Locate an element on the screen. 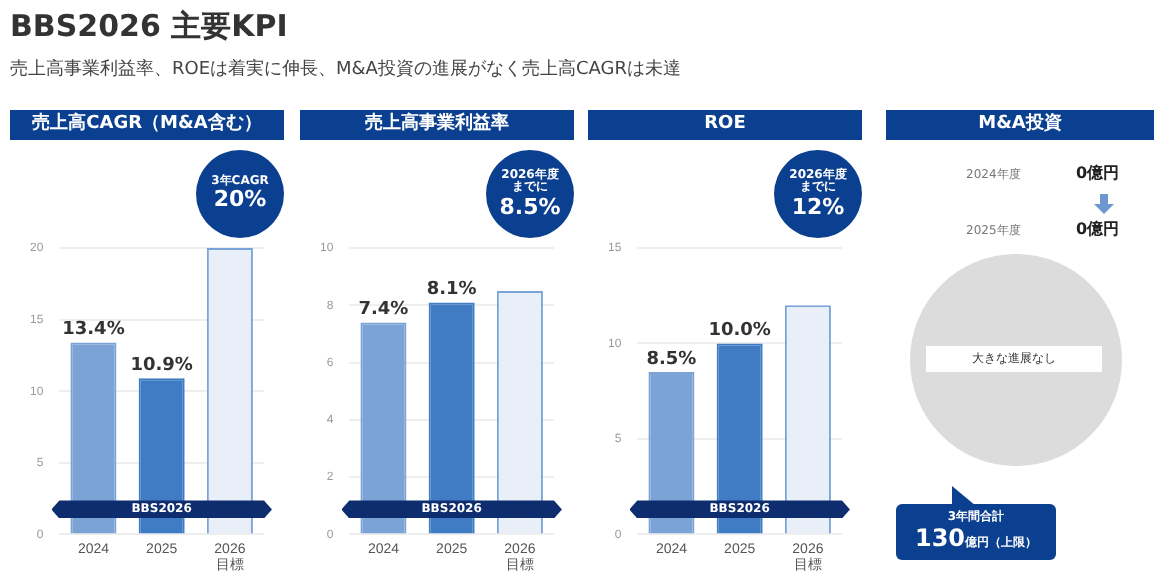 This screenshot has height=584, width=1154. text: M&A投資 is located at coordinates (1020, 125).